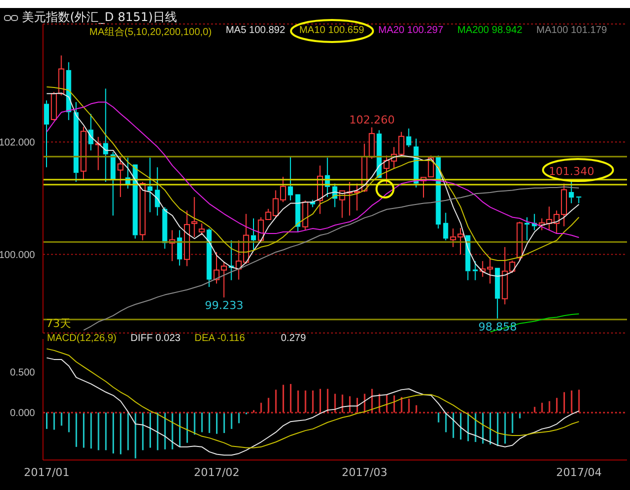 The image size is (630, 490). Describe the element at coordinates (579, 472) in the screenshot. I see `x-tick-label: 2017/04` at that location.